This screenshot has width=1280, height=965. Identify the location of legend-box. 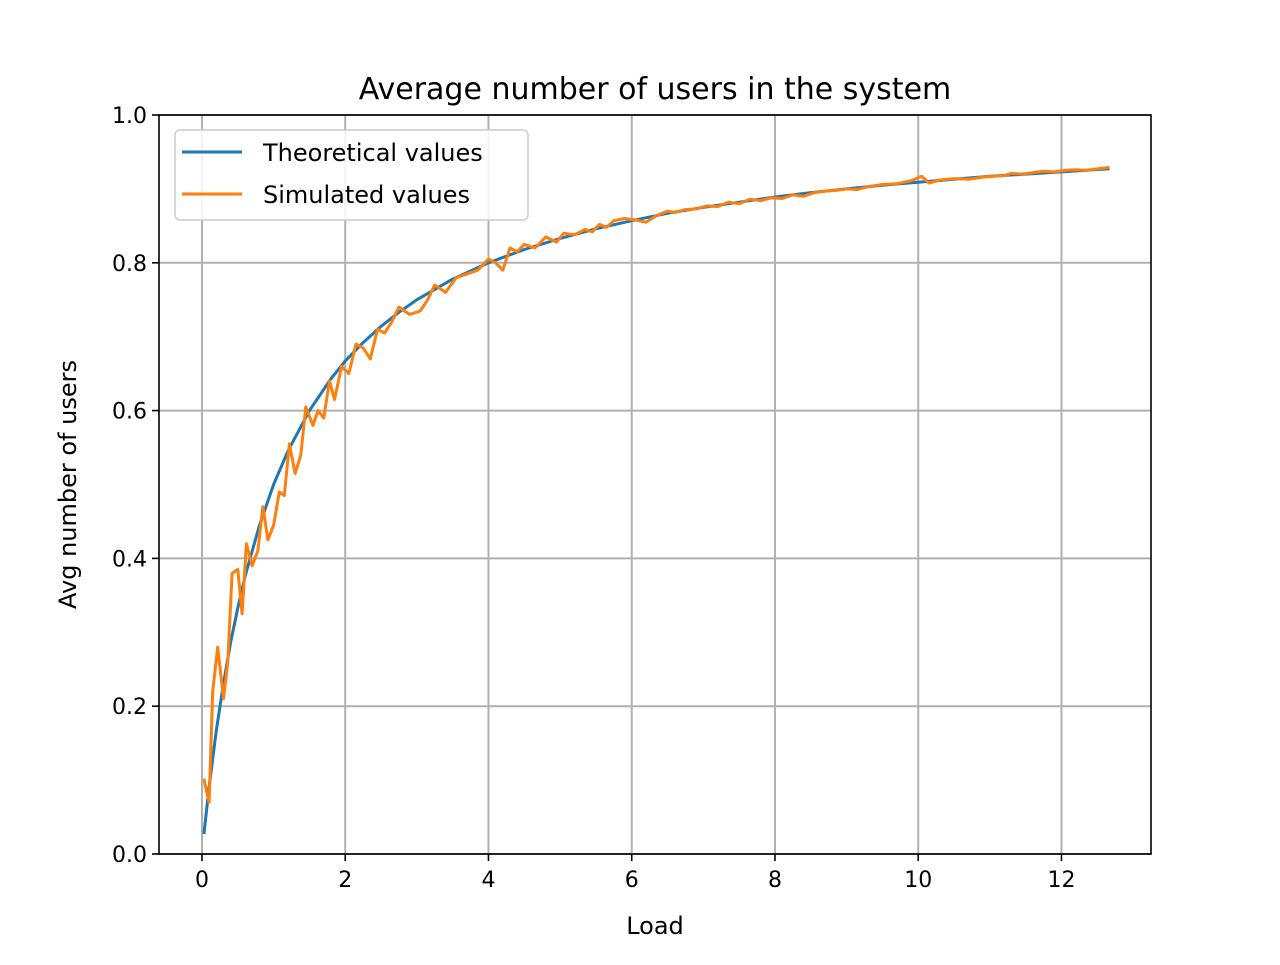
(351, 175).